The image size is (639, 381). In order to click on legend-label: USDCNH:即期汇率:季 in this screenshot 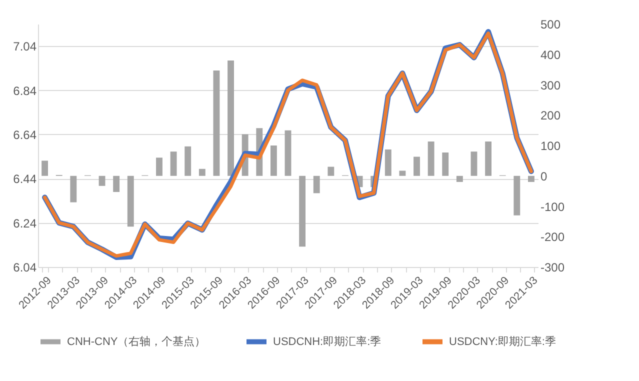, I will do `click(327, 341)`.